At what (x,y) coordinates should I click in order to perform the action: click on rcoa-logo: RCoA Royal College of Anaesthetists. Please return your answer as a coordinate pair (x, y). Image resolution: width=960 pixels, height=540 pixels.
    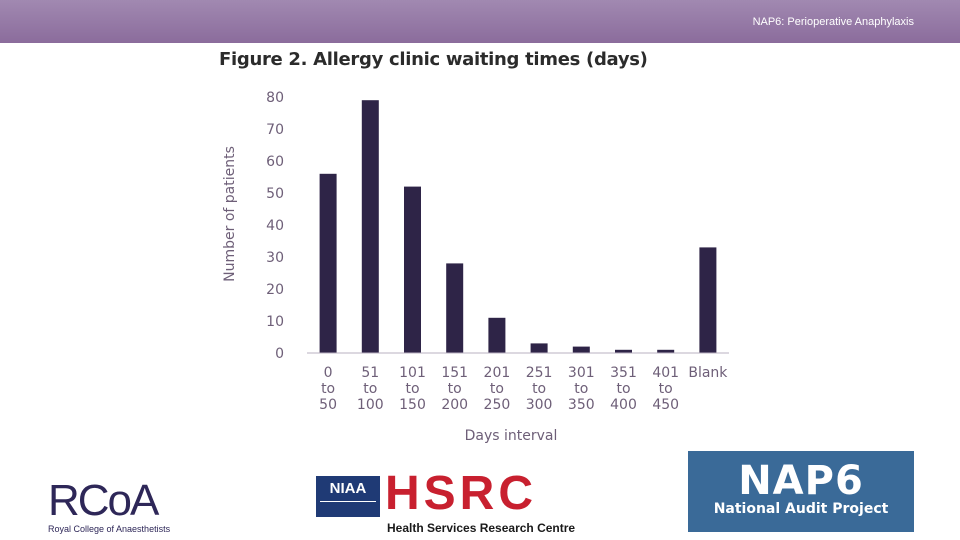
    Looking at the image, I should click on (118, 507).